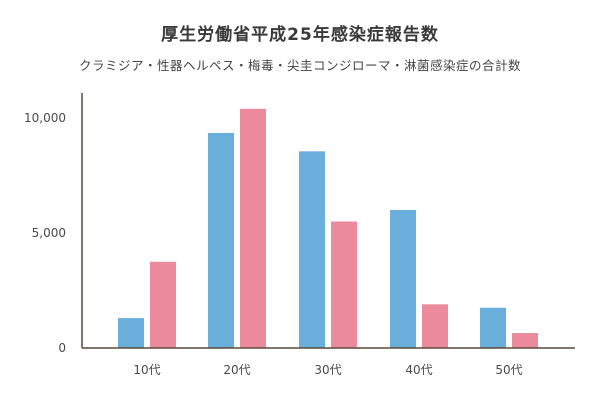 The width and height of the screenshot is (600, 402). I want to click on chart-subtitle: クラミジア・性器ヘルペス・梅毒・尖圭コンジローマ・淋菌感染症の合計数, so click(299, 65).